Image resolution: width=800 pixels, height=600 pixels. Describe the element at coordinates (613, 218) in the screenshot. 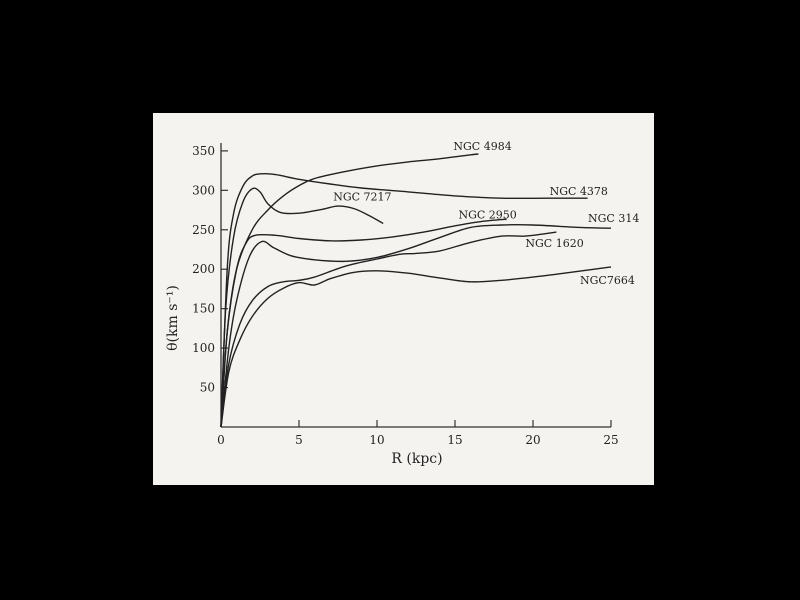

I see `series-label-ngc314: NGC 314` at that location.